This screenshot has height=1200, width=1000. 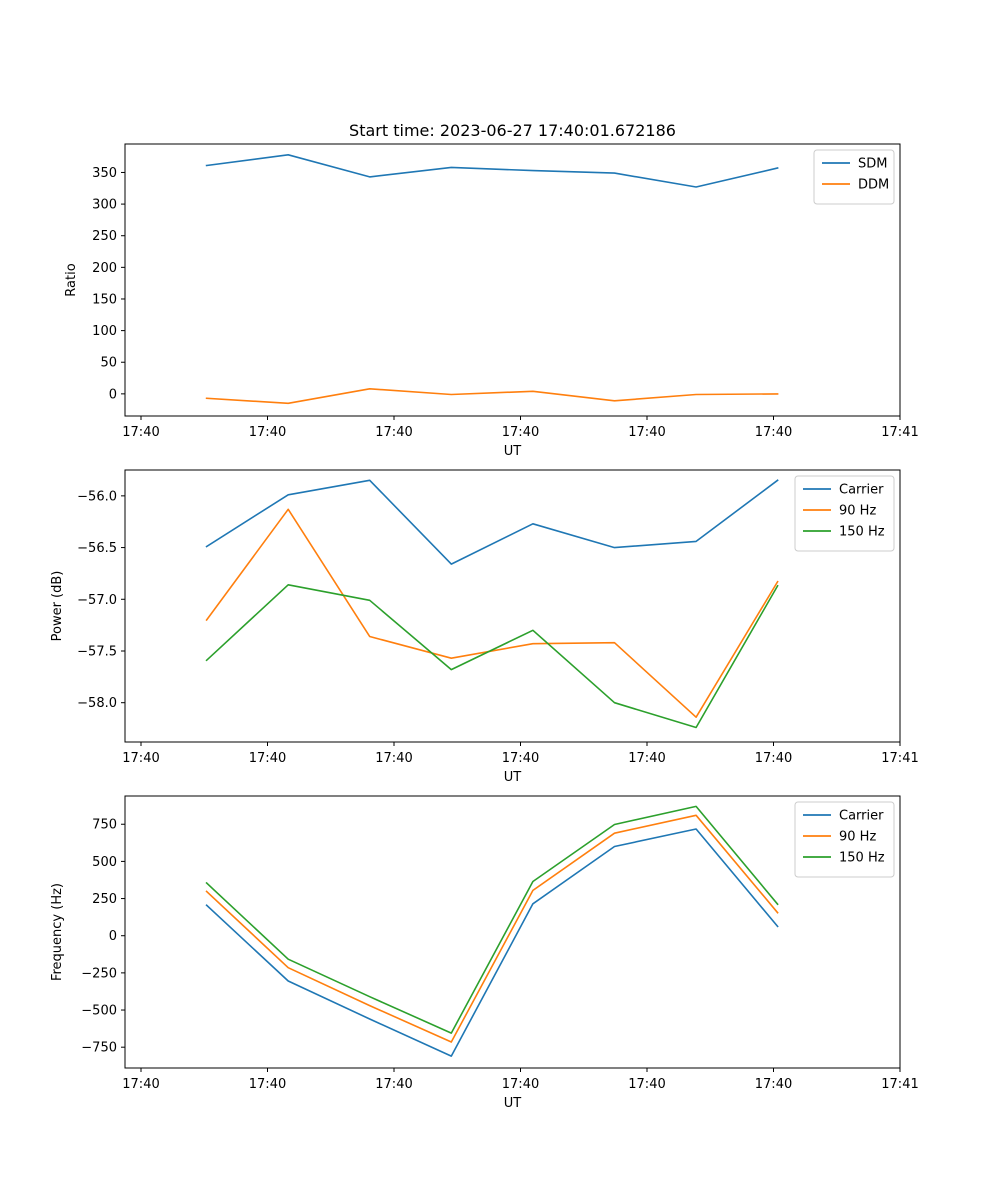 What do you see at coordinates (104, 331) in the screenshot?
I see `y-tick-label: 100` at bounding box center [104, 331].